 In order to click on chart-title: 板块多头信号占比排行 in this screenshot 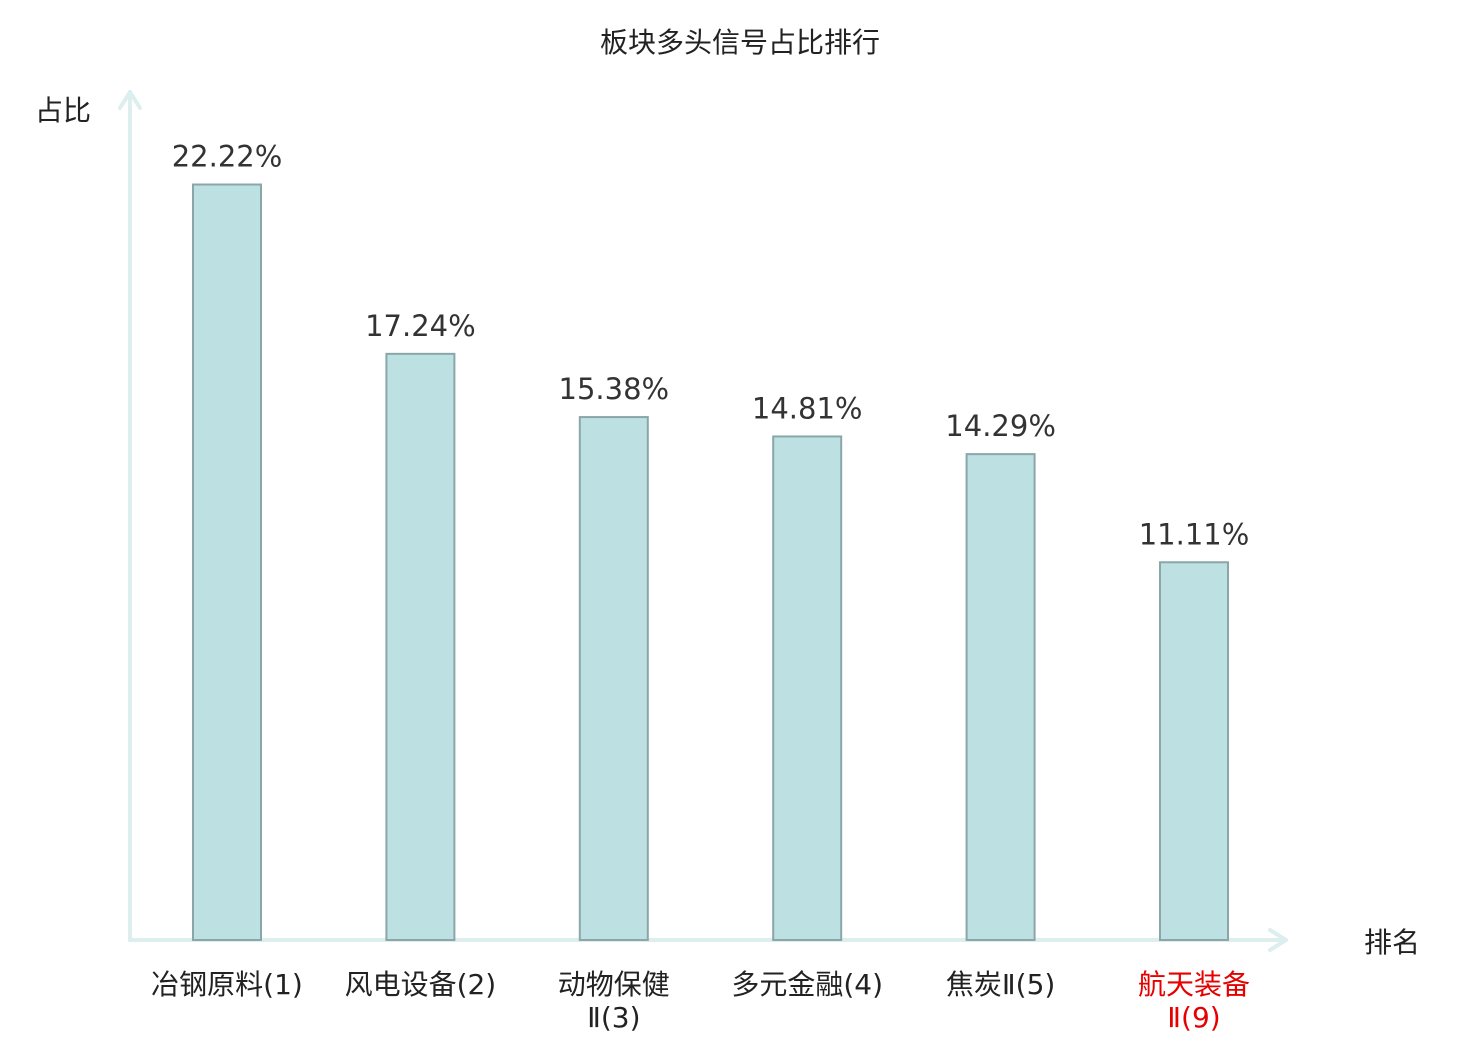, I will do `click(740, 42)`.